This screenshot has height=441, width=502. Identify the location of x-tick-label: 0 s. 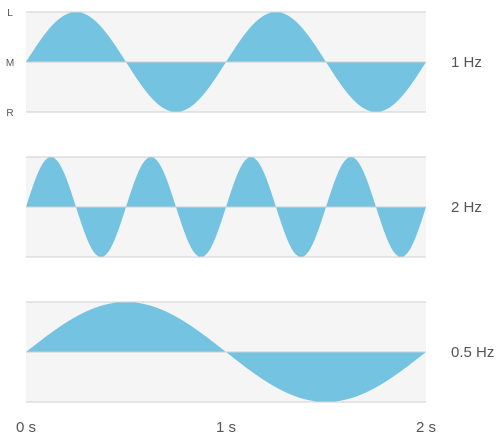
(26, 427).